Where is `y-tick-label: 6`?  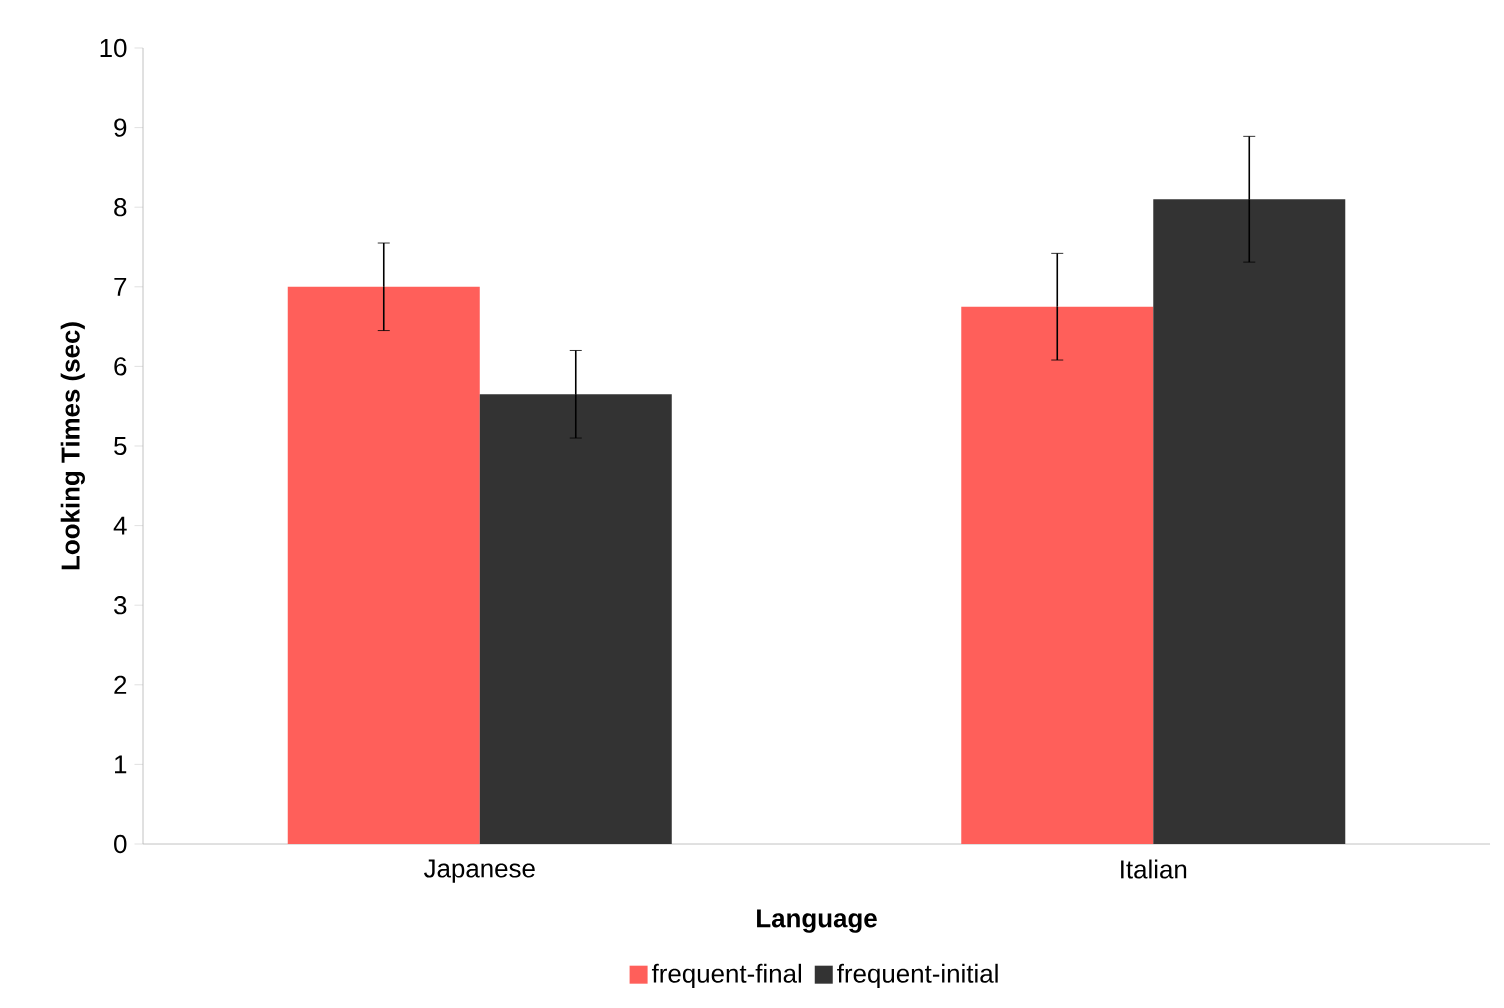
y-tick-label: 6 is located at coordinates (120, 366).